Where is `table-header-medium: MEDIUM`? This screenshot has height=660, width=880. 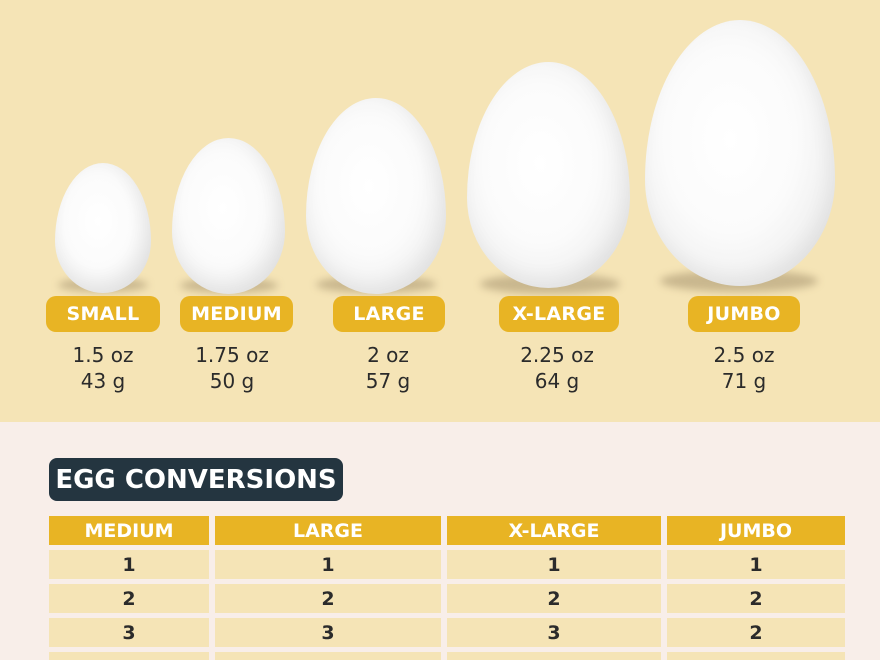
table-header-medium: MEDIUM is located at coordinates (129, 530).